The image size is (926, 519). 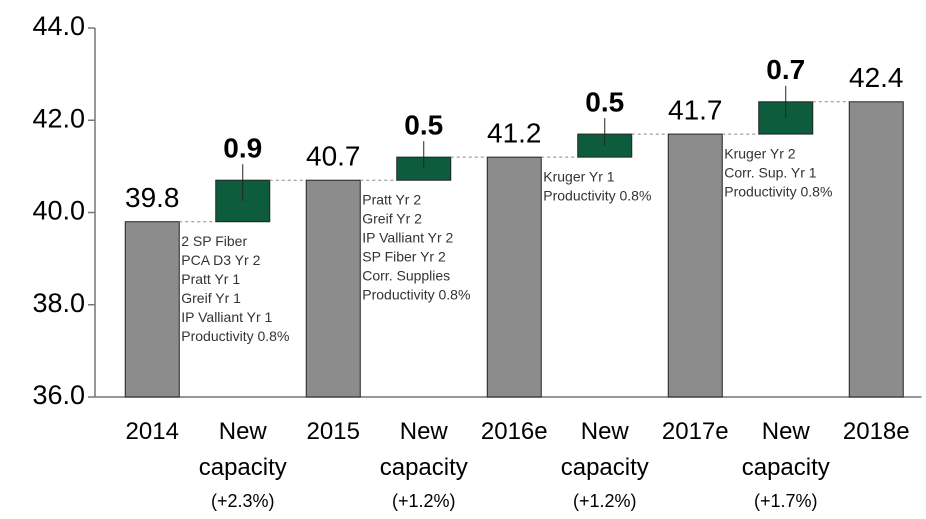 I want to click on x-tick-label-line: 2015, so click(x=333, y=431).